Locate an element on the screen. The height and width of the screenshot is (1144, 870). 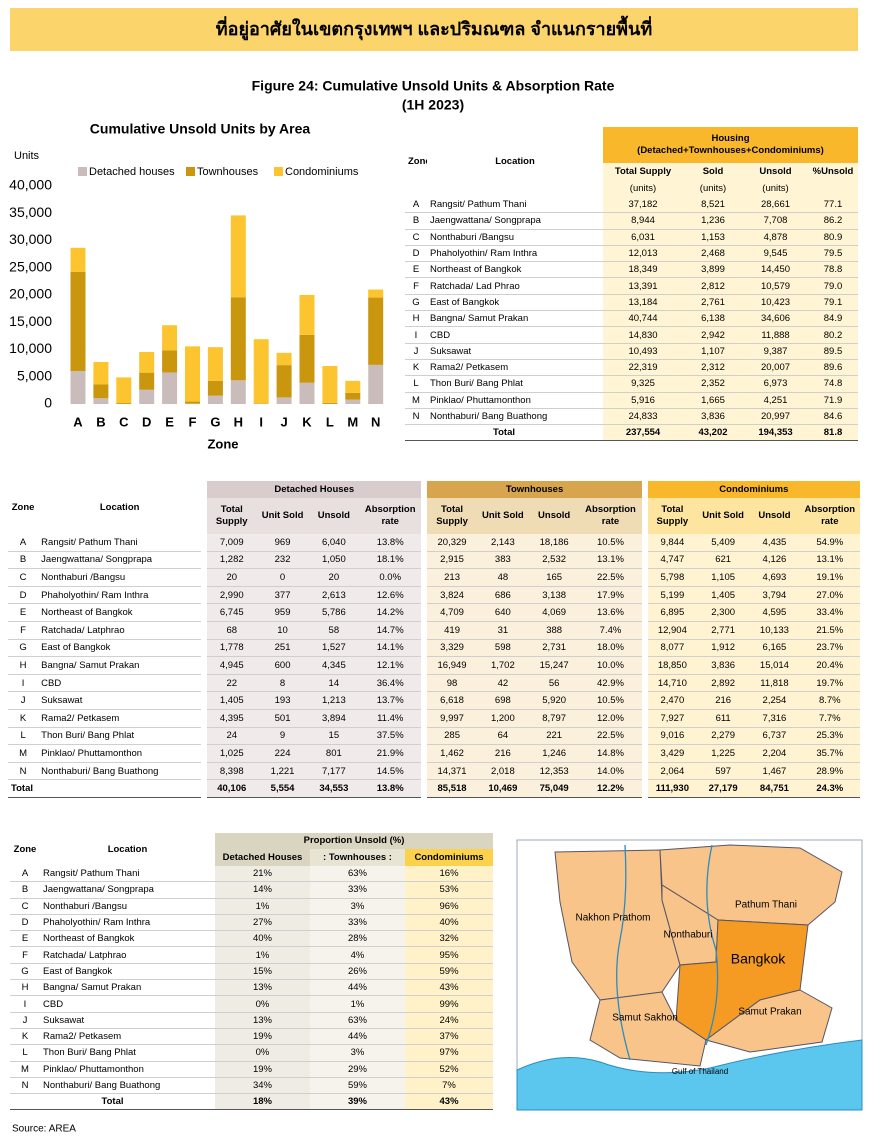
header-cell: (units) is located at coordinates (713, 188).